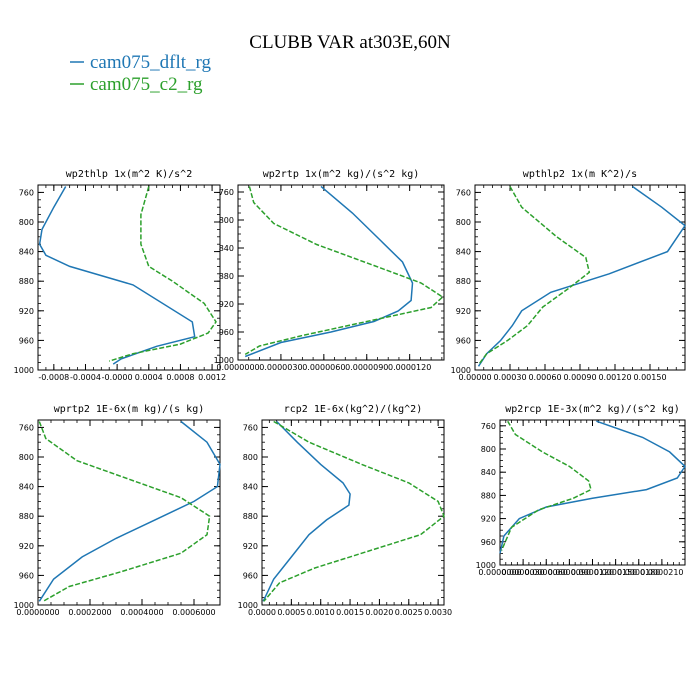 Image resolution: width=700 pixels, height=700 pixels. What do you see at coordinates (146, 84) in the screenshot?
I see `legend-label-c2: cam075_c2_rg` at bounding box center [146, 84].